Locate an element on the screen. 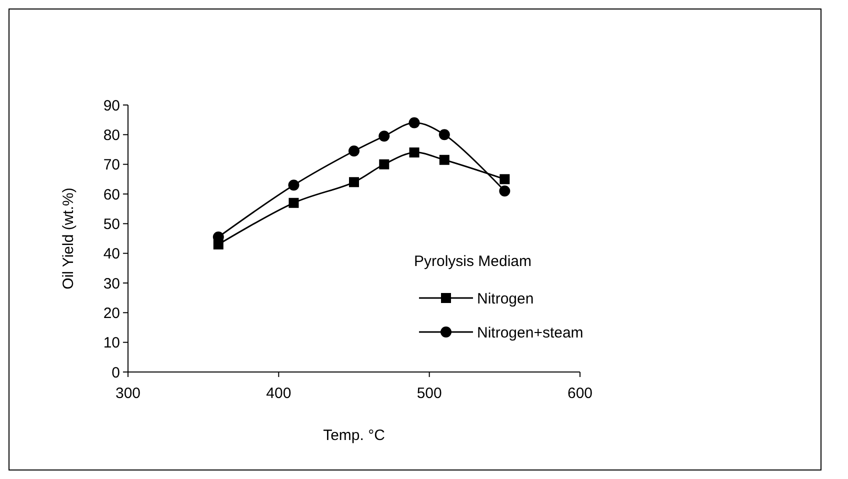 This screenshot has width=848, height=479. x-tick-label: 500 is located at coordinates (429, 393).